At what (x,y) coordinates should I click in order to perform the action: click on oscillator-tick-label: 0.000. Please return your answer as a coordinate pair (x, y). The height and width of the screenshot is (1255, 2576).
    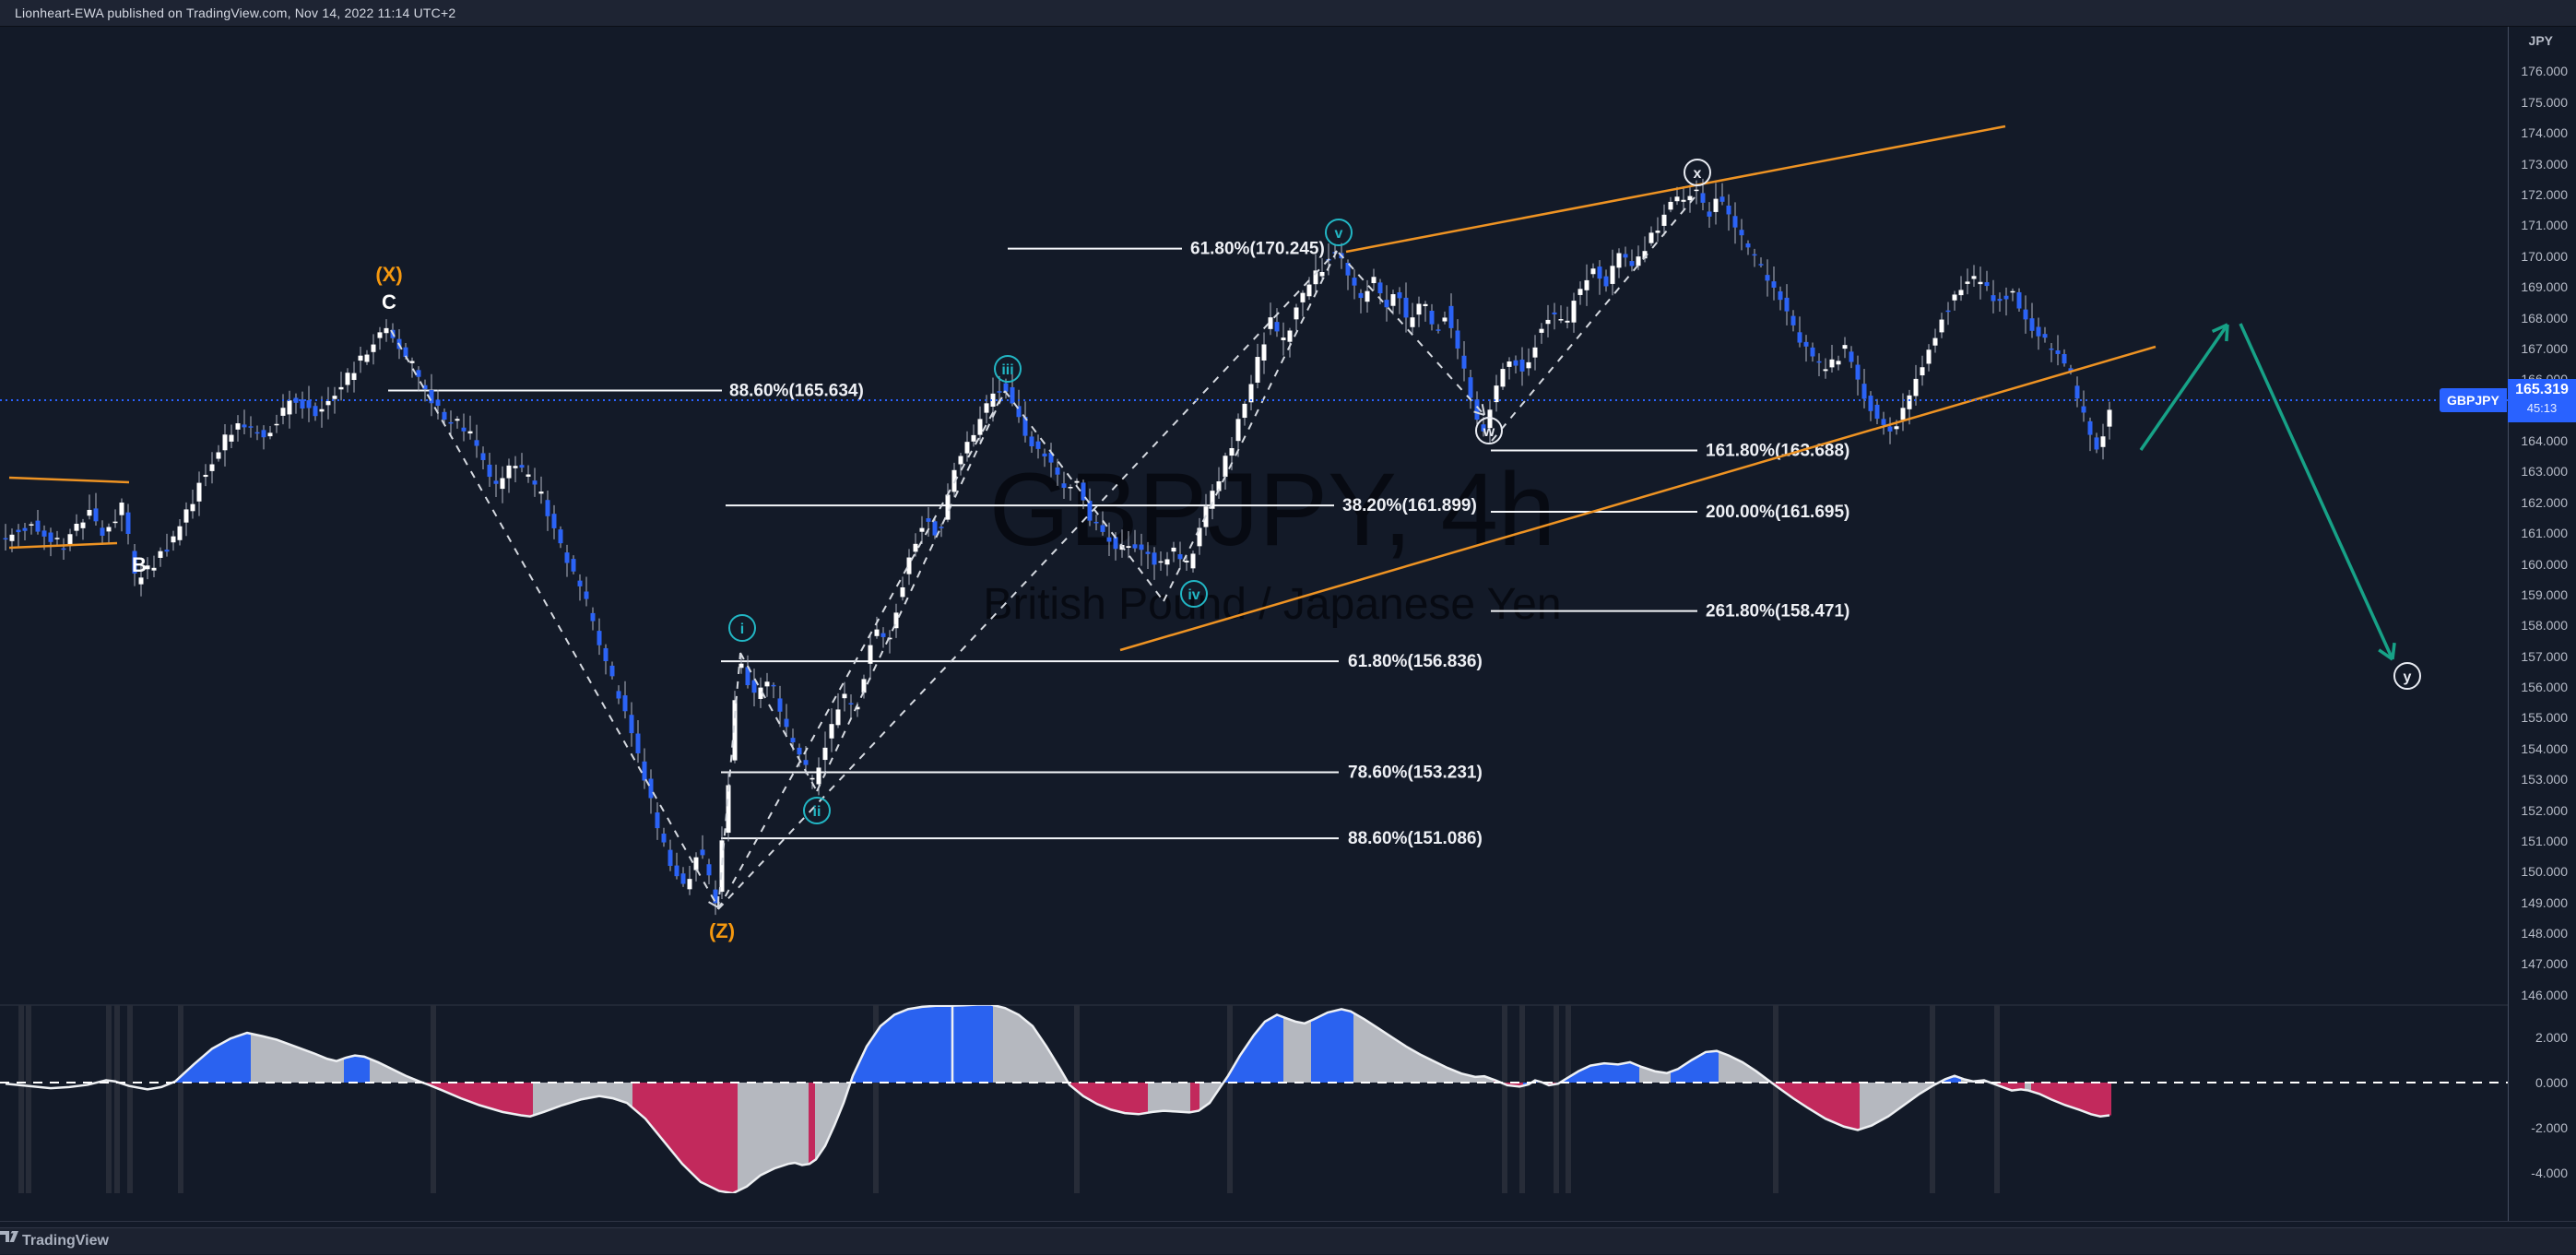
    Looking at the image, I should click on (2551, 1083).